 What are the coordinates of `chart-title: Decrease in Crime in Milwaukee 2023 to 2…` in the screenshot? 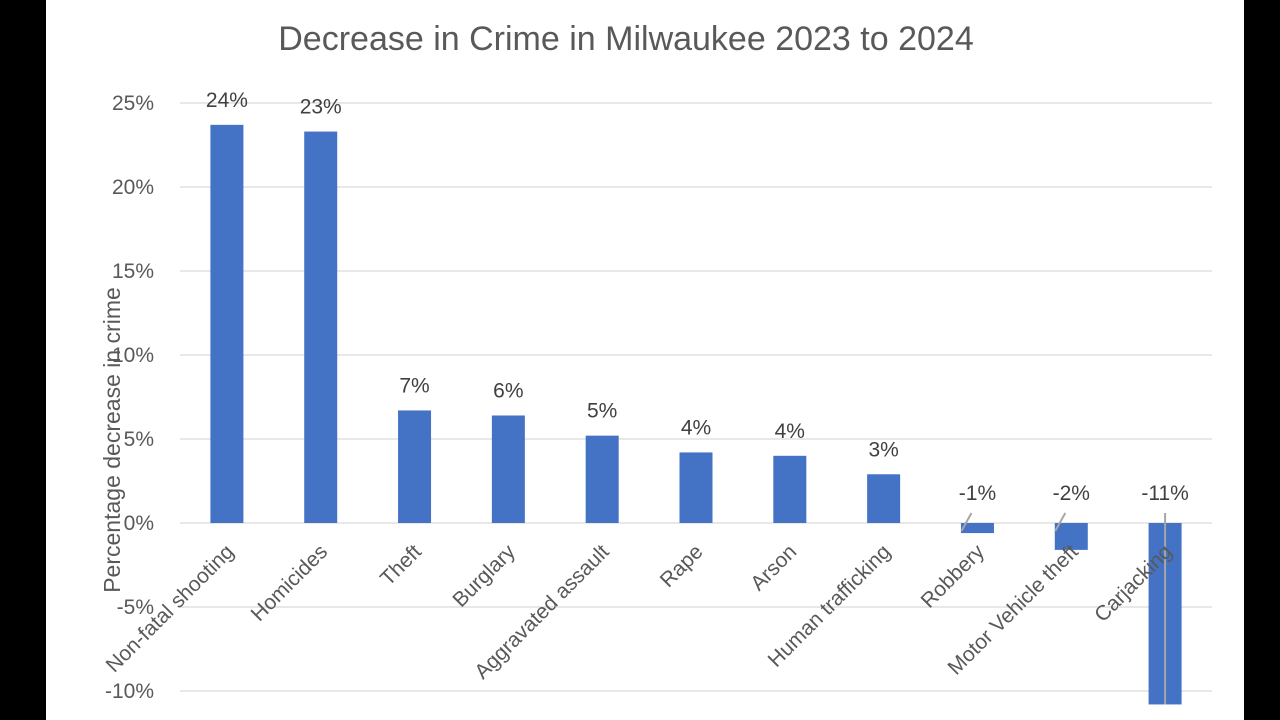 It's located at (625, 39).